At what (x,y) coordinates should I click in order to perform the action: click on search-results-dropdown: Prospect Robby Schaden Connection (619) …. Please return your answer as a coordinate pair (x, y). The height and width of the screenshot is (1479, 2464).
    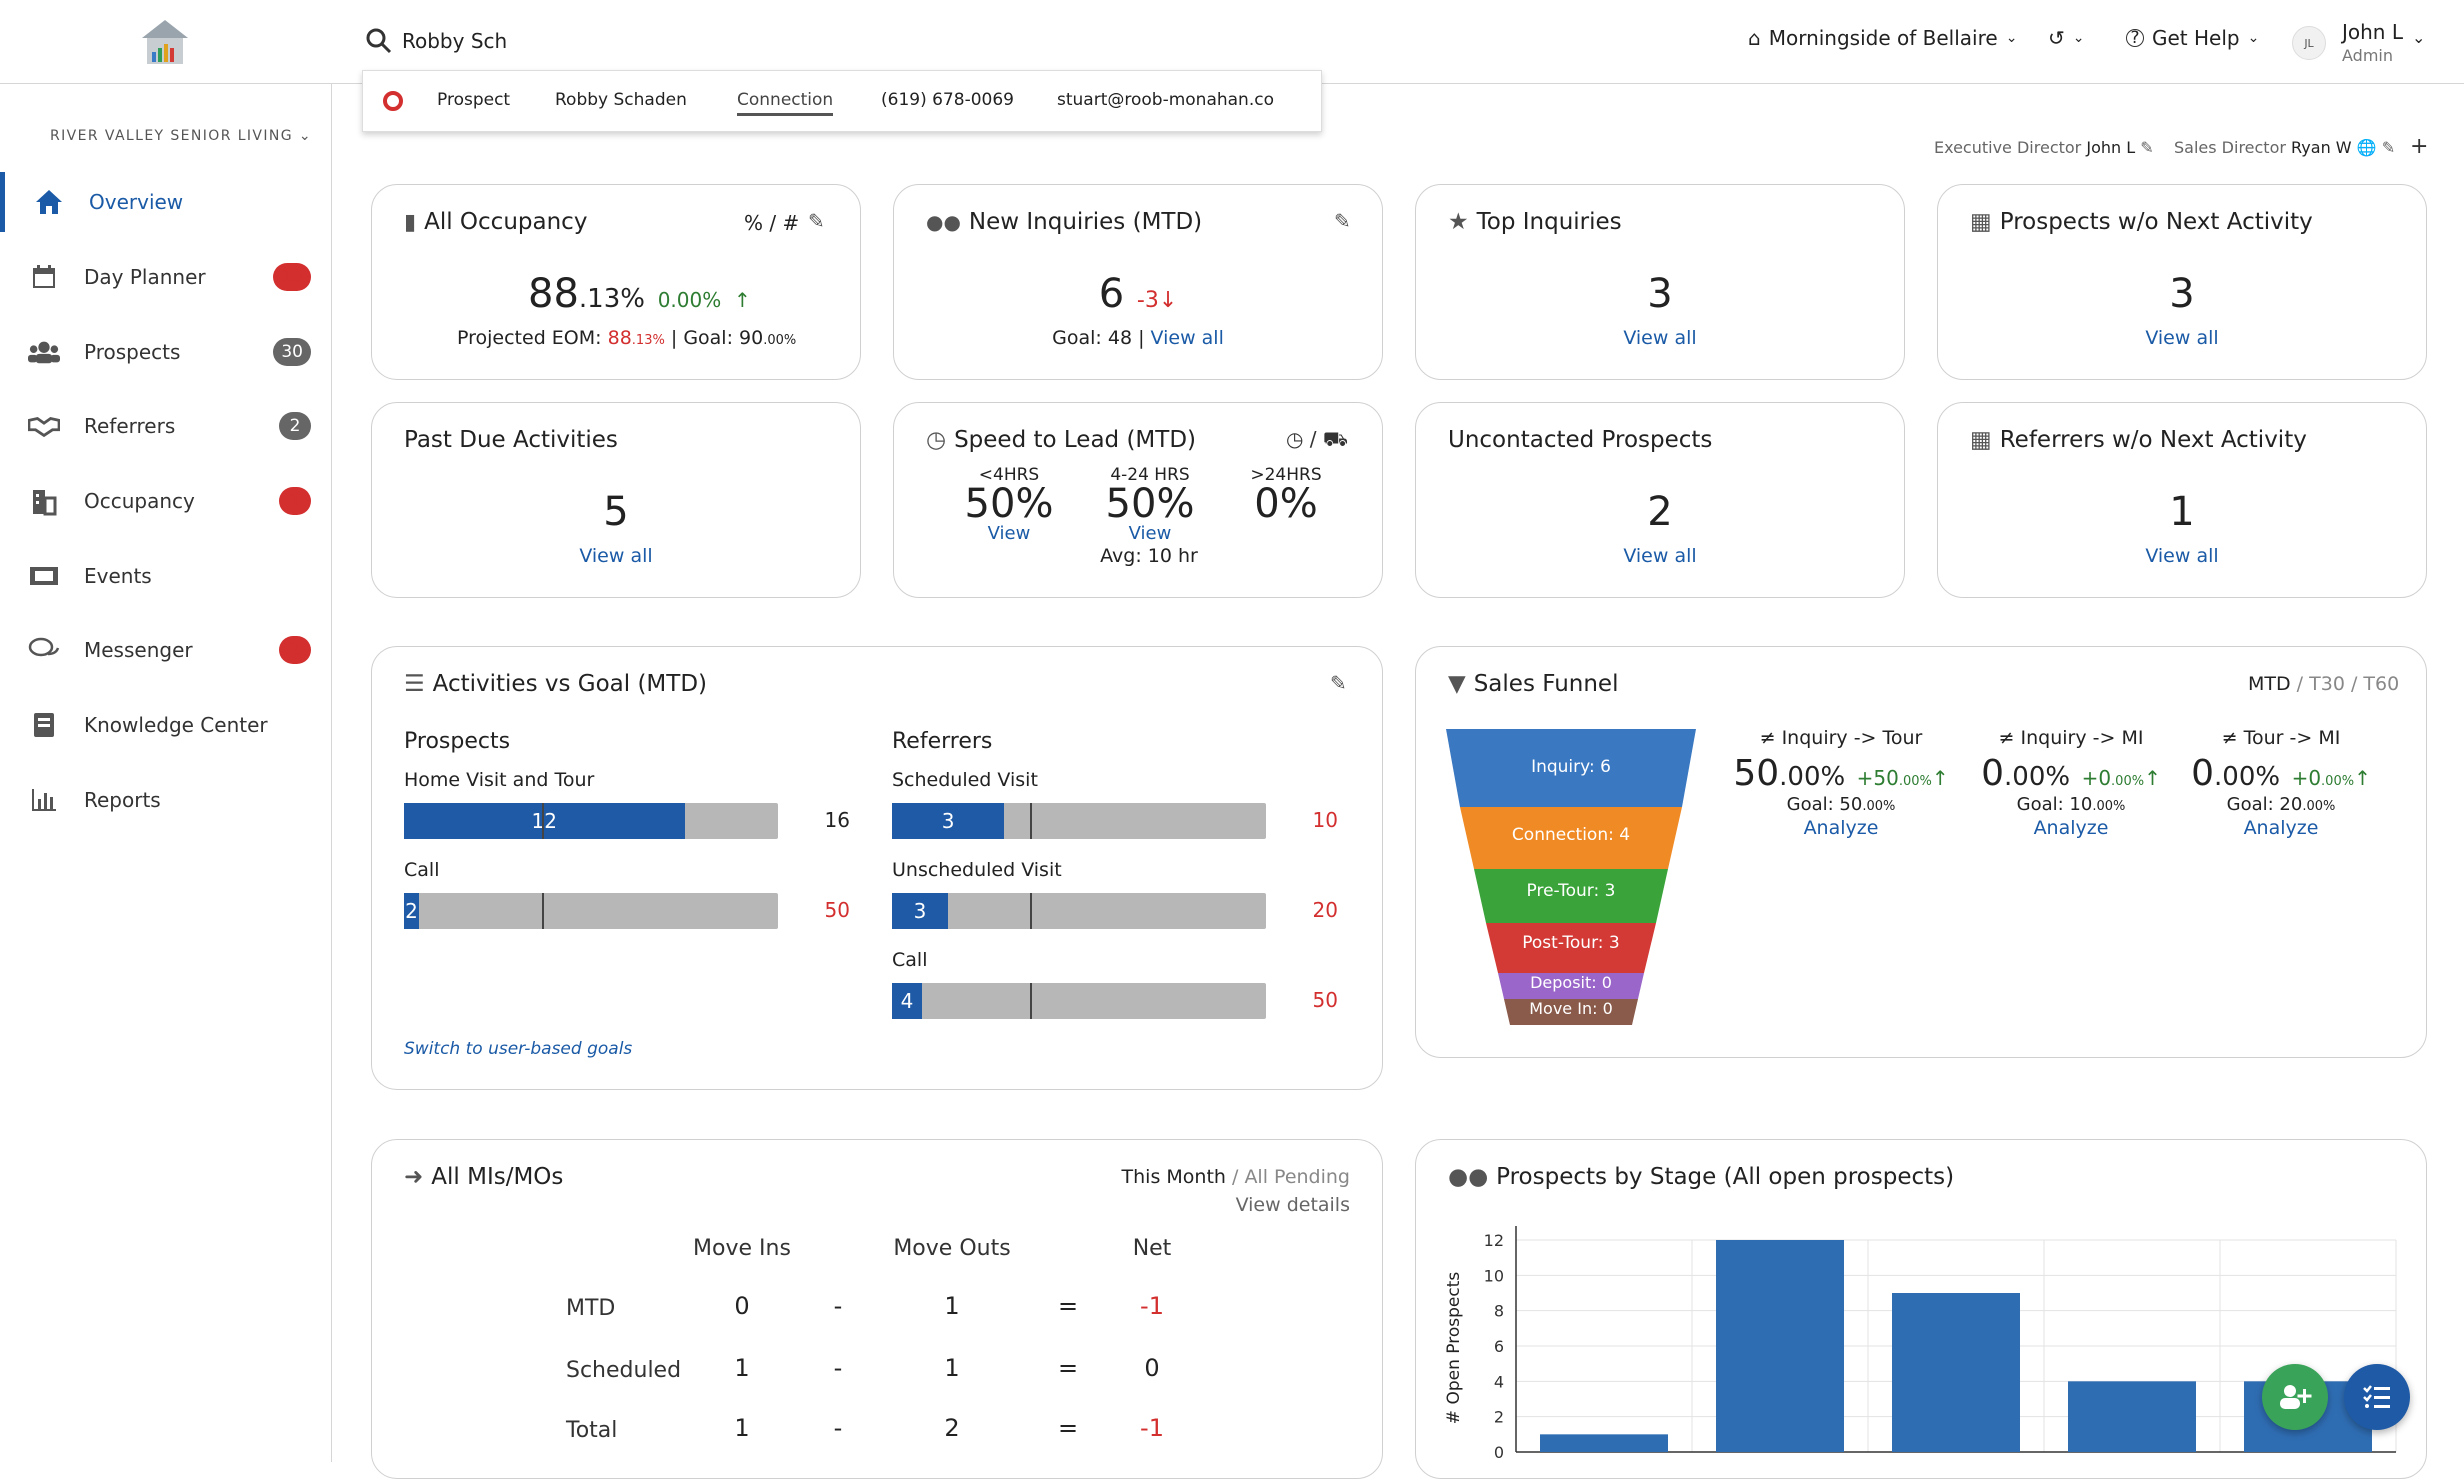
    Looking at the image, I should click on (842, 101).